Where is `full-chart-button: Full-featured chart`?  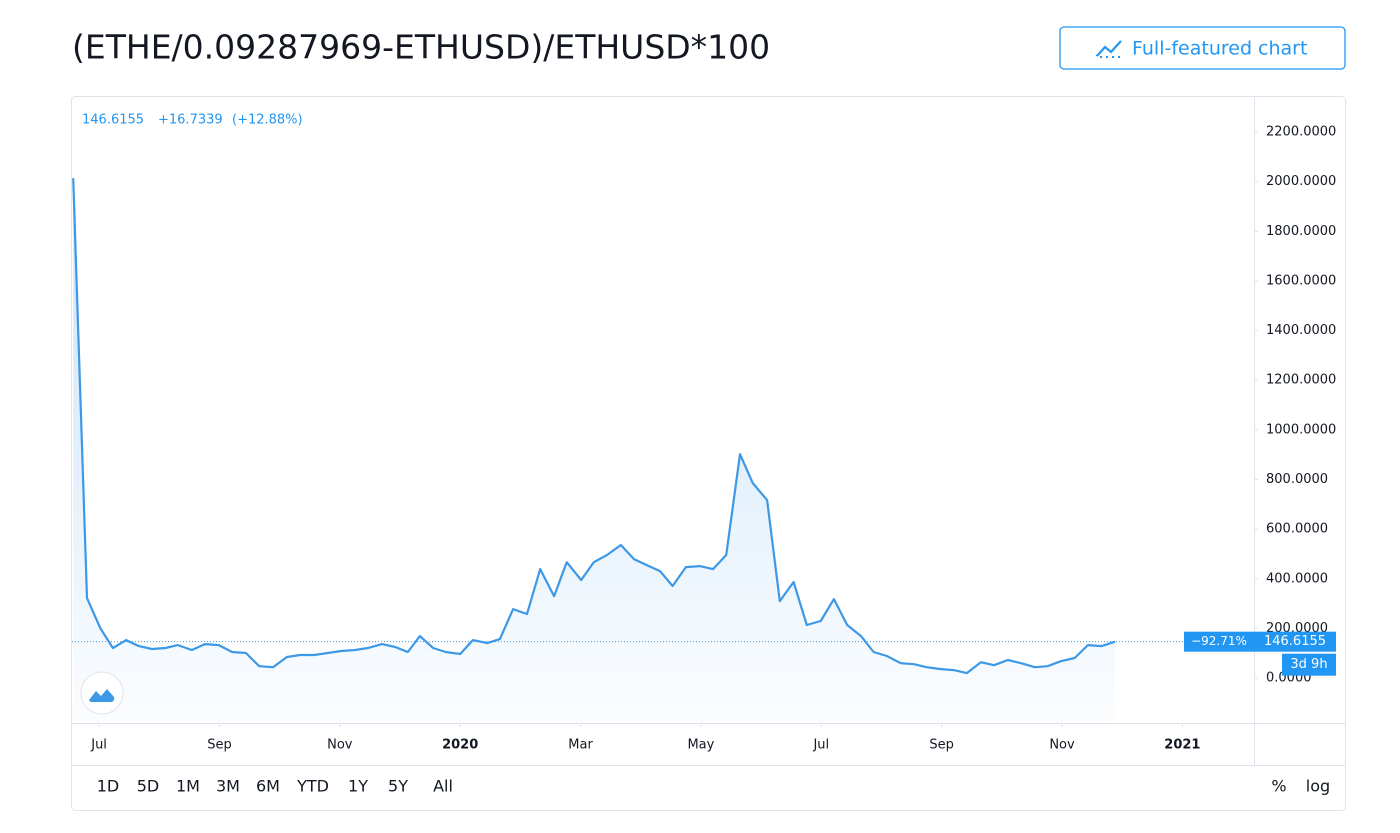 full-chart-button: Full-featured chart is located at coordinates (1202, 48).